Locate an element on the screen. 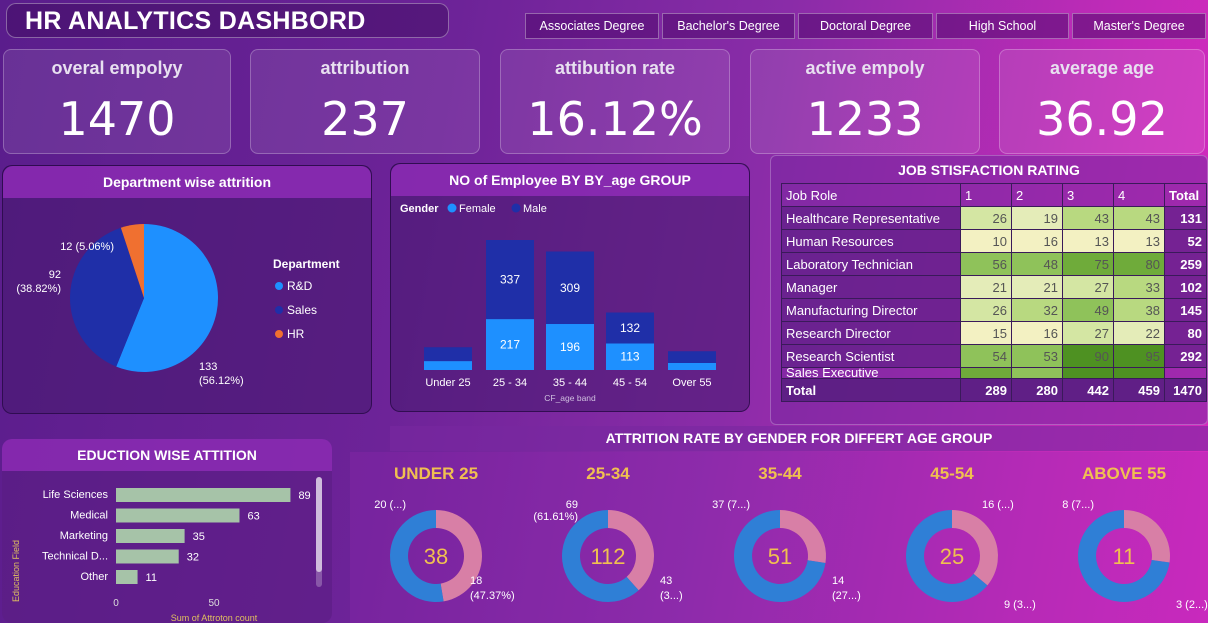 The height and width of the screenshot is (623, 1208). rating-cell is located at coordinates (1139, 373).